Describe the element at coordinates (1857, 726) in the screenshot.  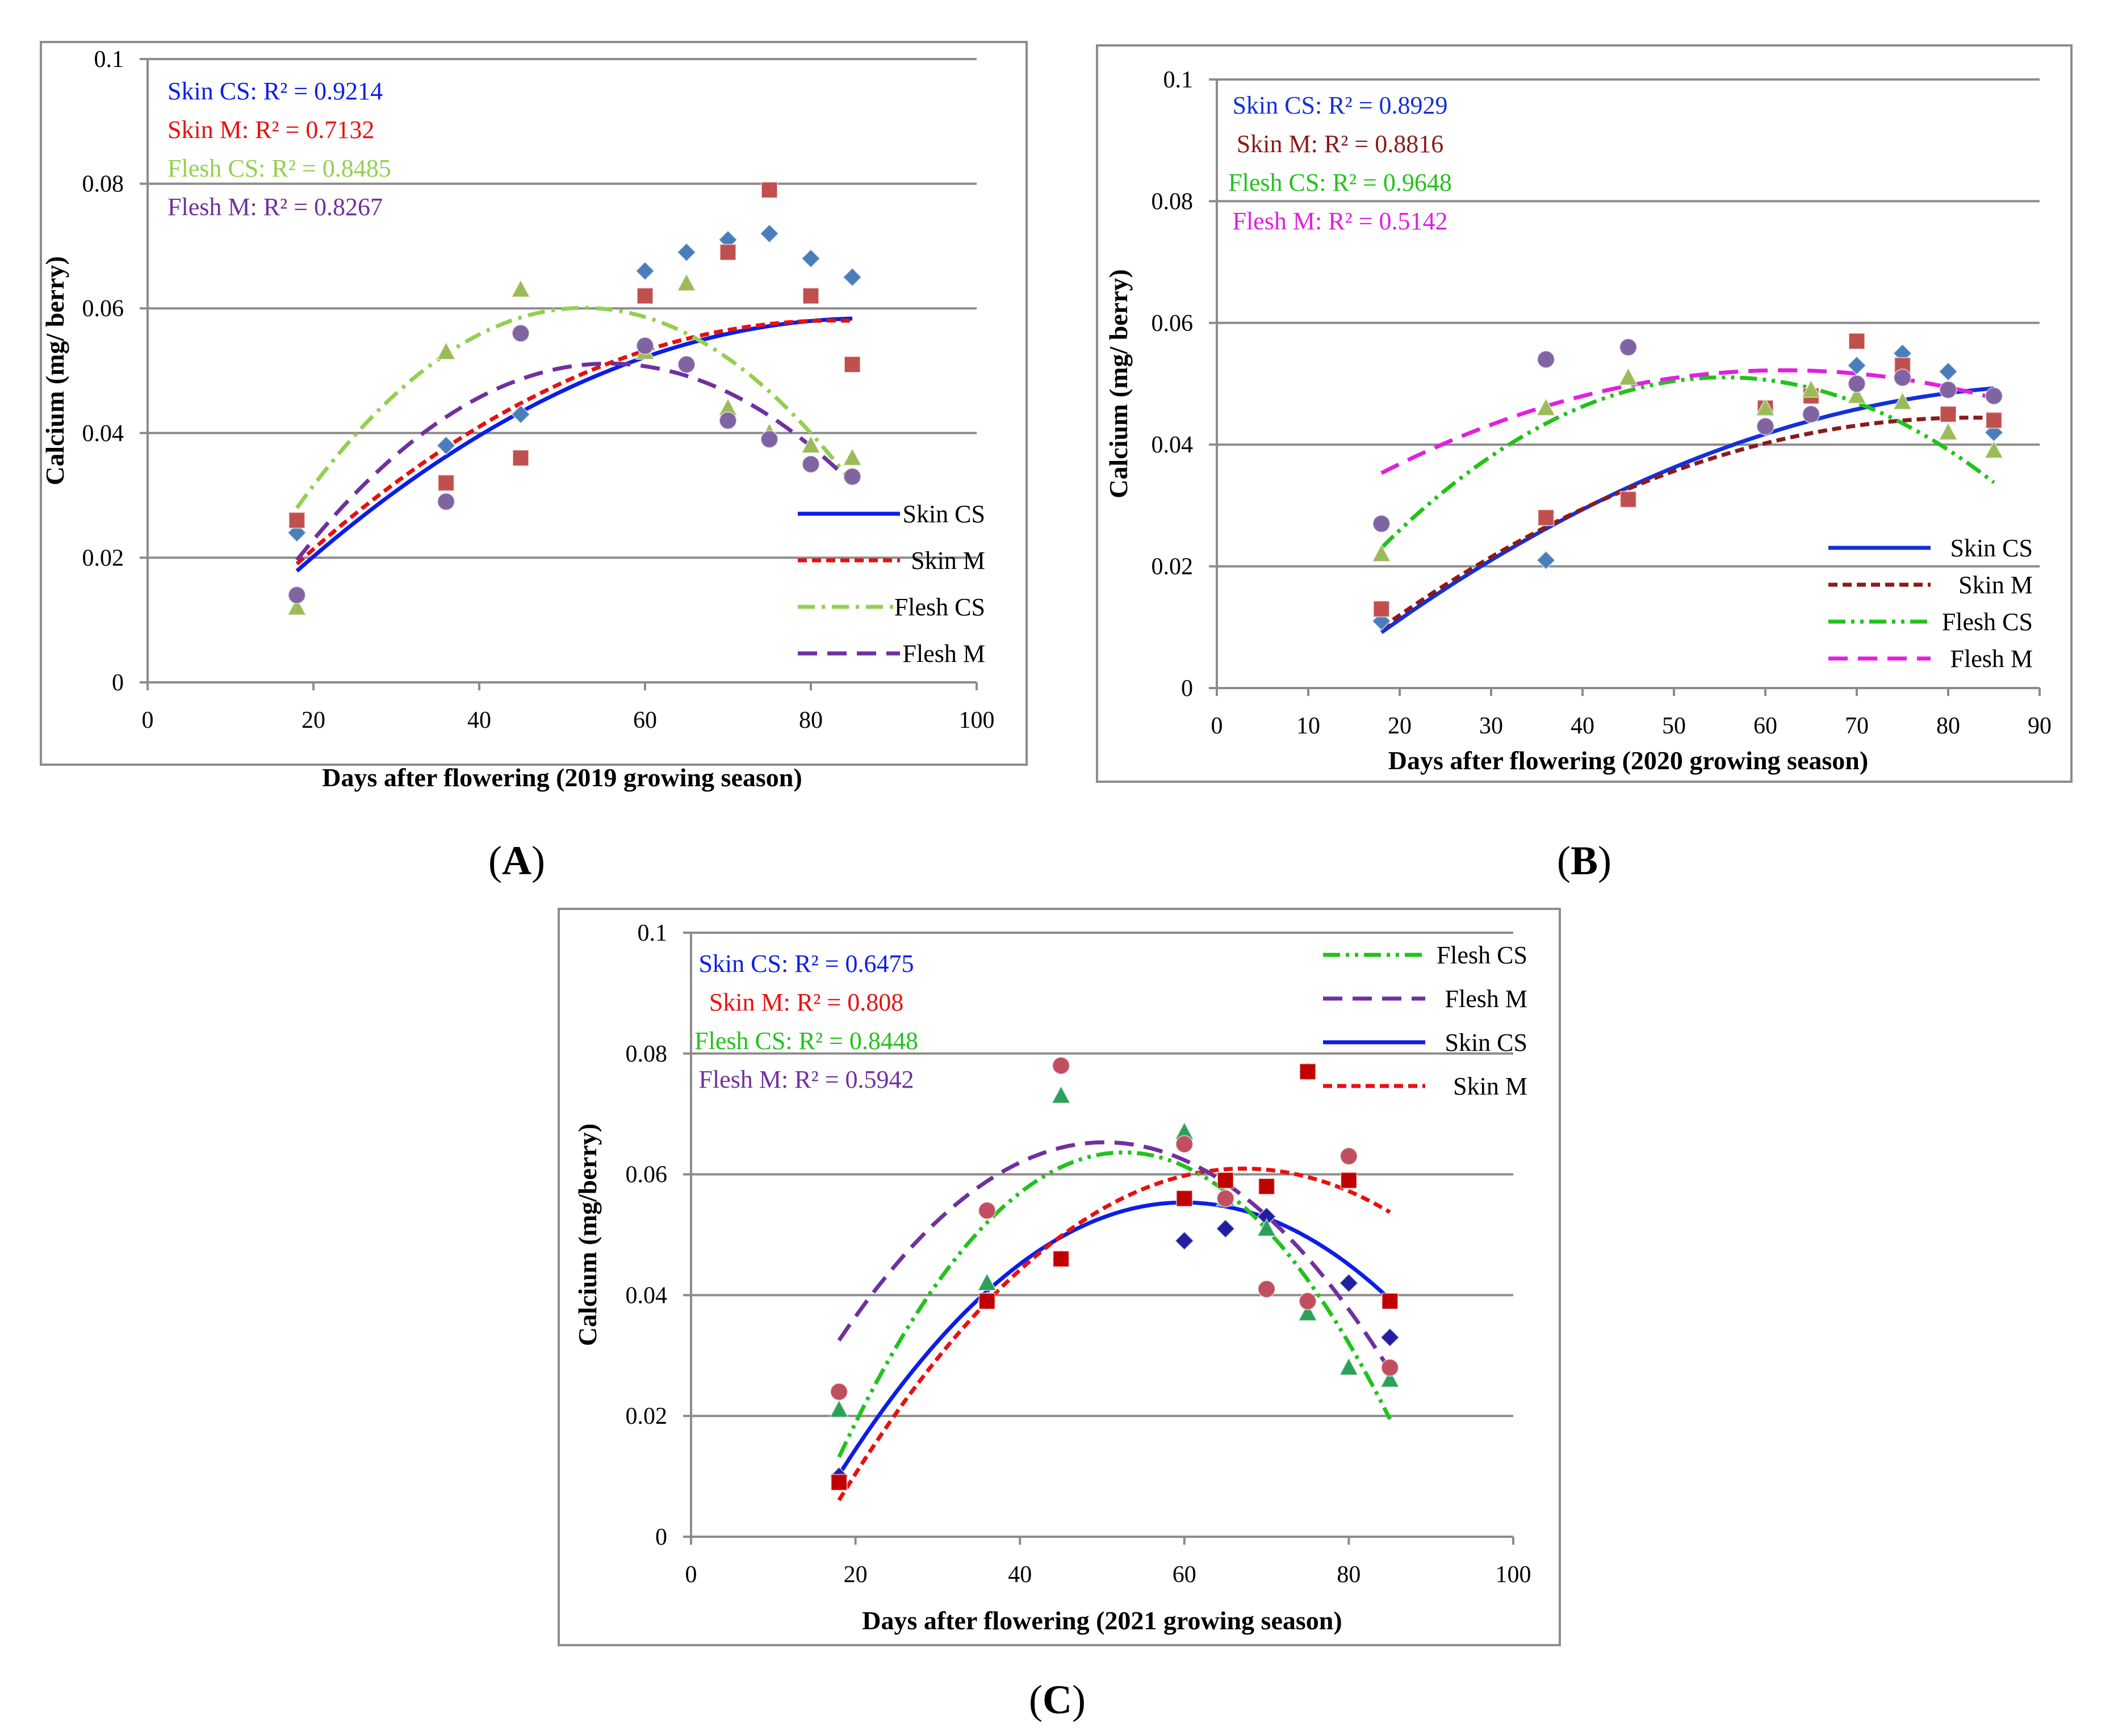
I see `x-tick-label: 70` at that location.